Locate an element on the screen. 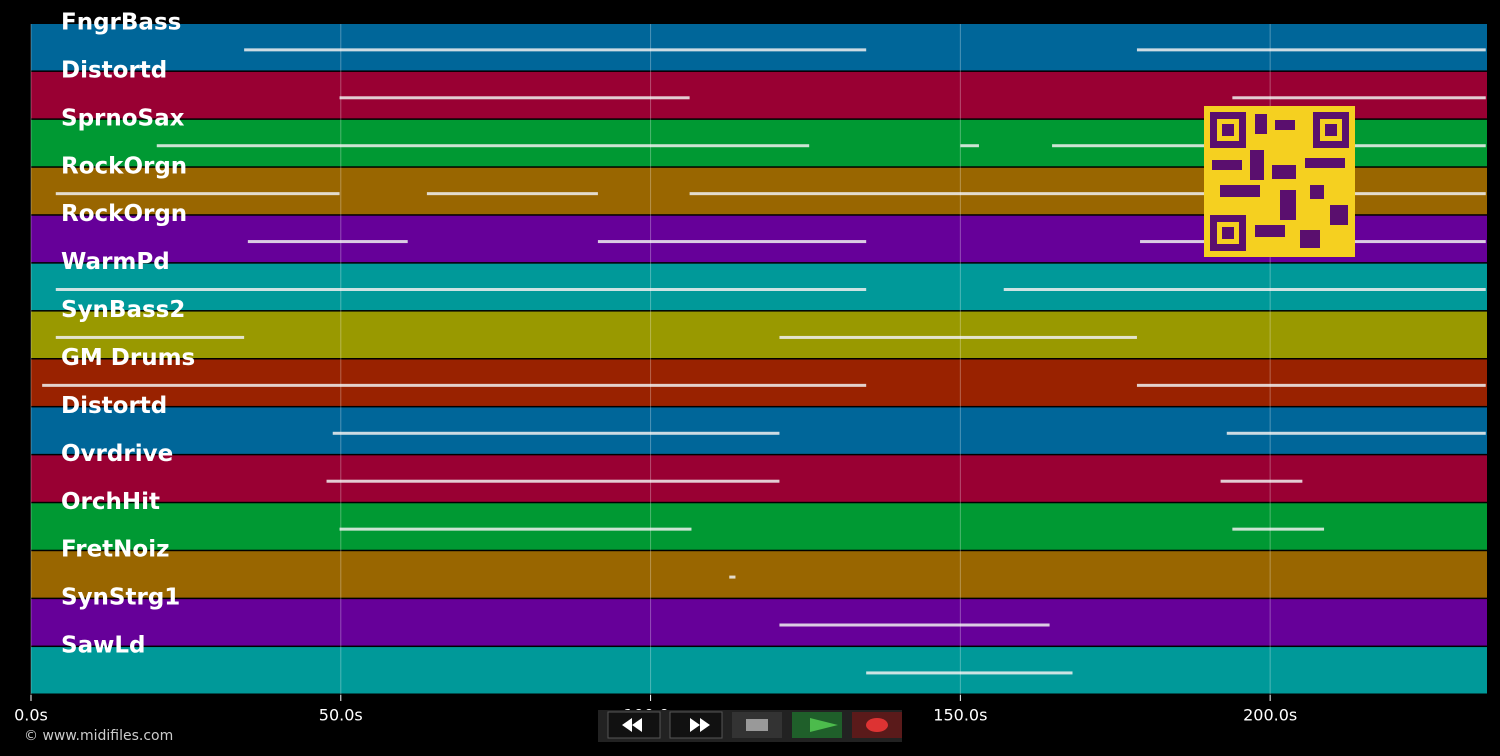 The width and height of the screenshot is (1500, 756). x-tick-label: 0.0s is located at coordinates (31, 715).